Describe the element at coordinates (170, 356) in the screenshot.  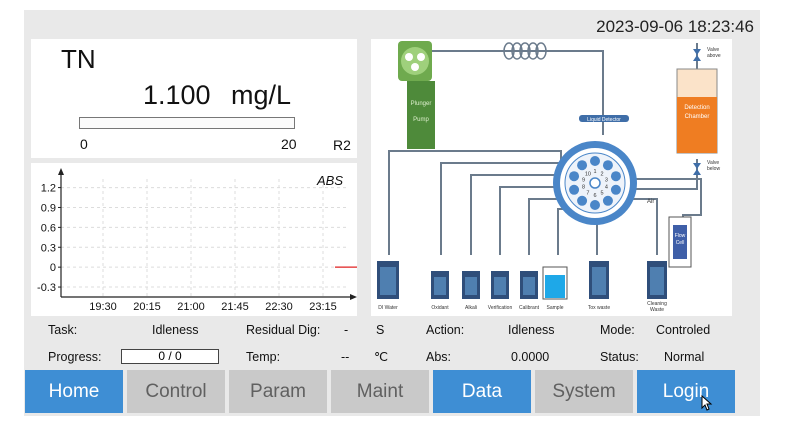
I see `progress-field: 0 / 0` at that location.